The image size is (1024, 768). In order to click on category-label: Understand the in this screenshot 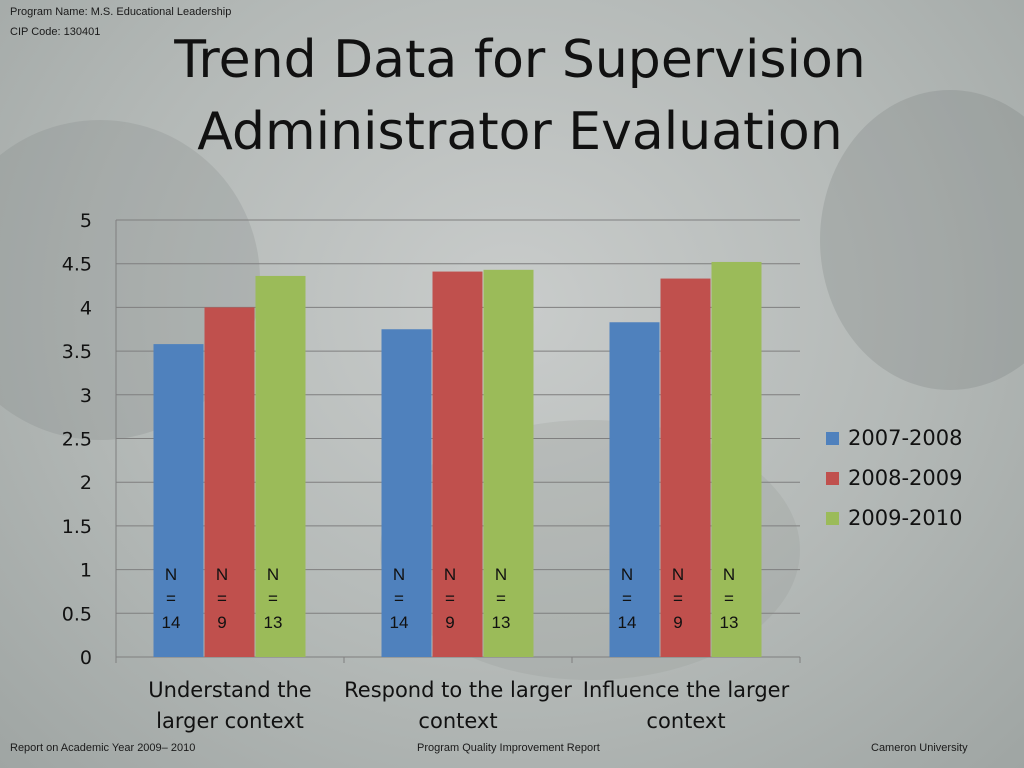, I will do `click(229, 690)`.